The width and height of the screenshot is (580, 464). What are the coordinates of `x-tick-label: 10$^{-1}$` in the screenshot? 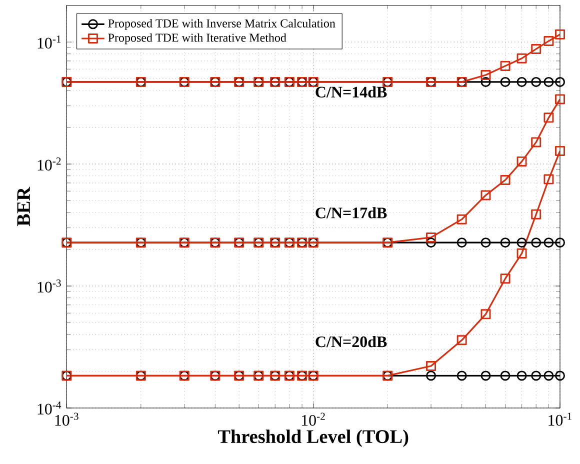 It's located at (560, 419).